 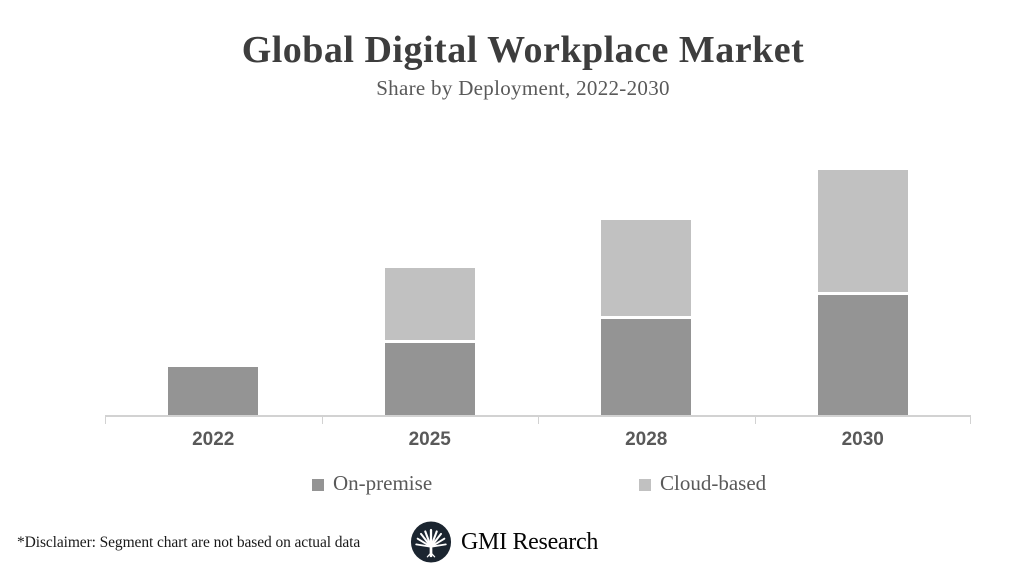 I want to click on x-axis-ticks, so click(x=538, y=420).